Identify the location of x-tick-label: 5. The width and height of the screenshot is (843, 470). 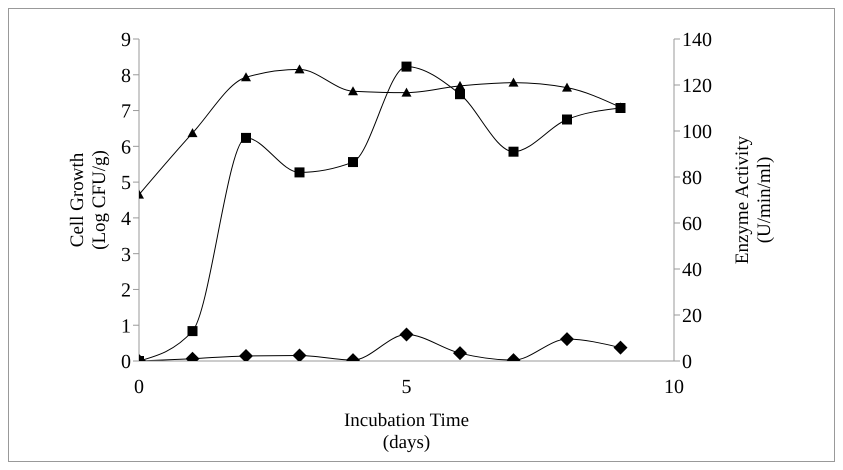
(407, 387).